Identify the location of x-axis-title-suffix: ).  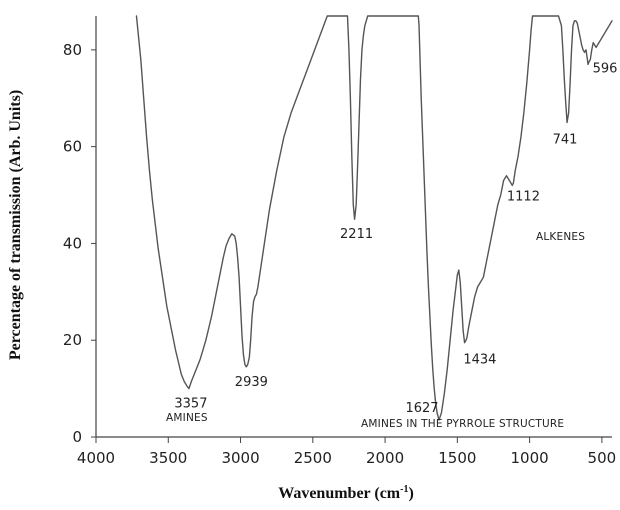
(410, 493).